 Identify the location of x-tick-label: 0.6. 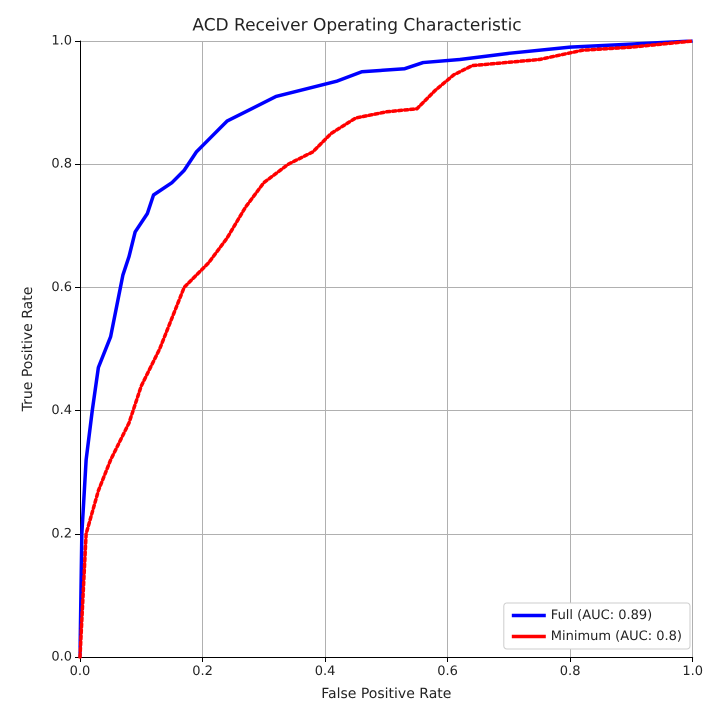
(447, 671).